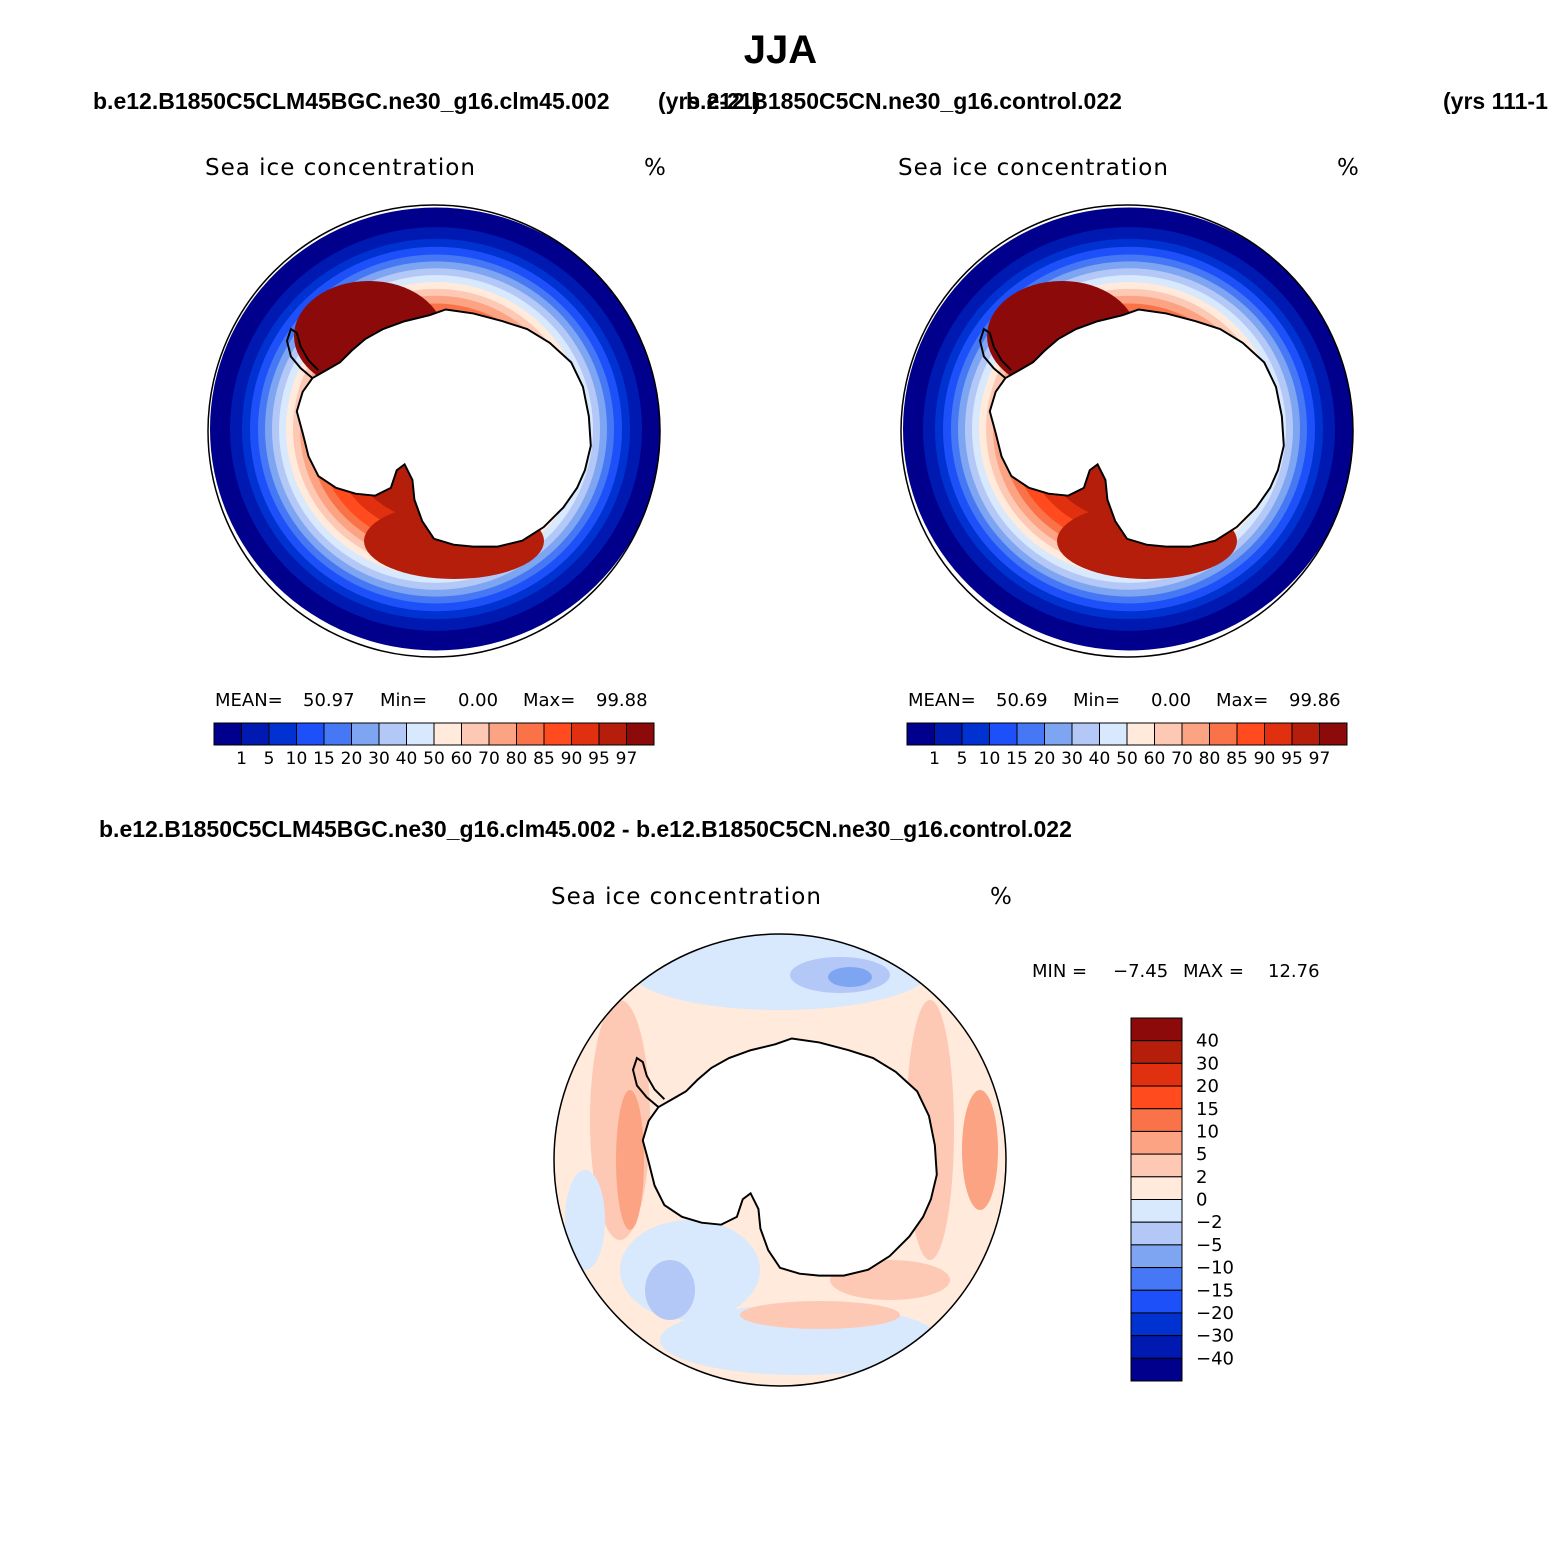 The width and height of the screenshot is (1561, 1561). What do you see at coordinates (1215, 1336) in the screenshot?
I see `colorbar-tick-label: −30` at bounding box center [1215, 1336].